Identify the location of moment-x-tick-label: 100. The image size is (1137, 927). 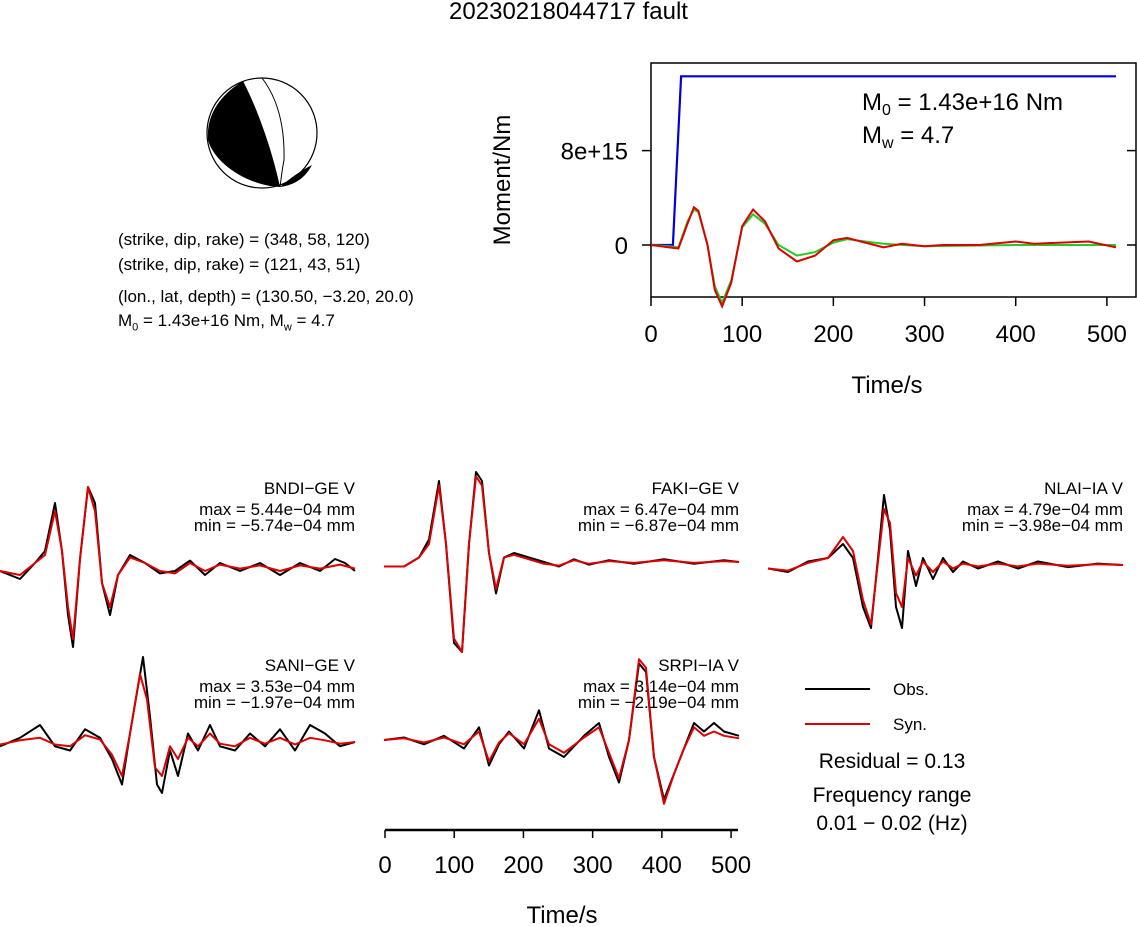
(742, 334).